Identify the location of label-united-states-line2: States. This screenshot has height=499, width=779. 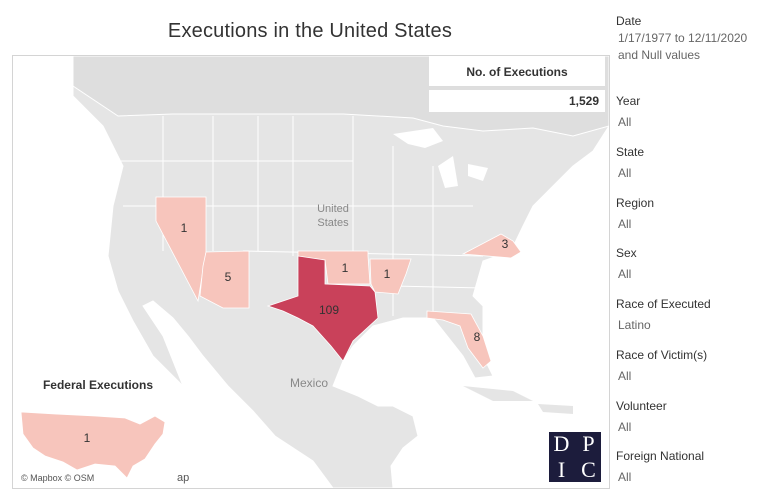
(333, 223).